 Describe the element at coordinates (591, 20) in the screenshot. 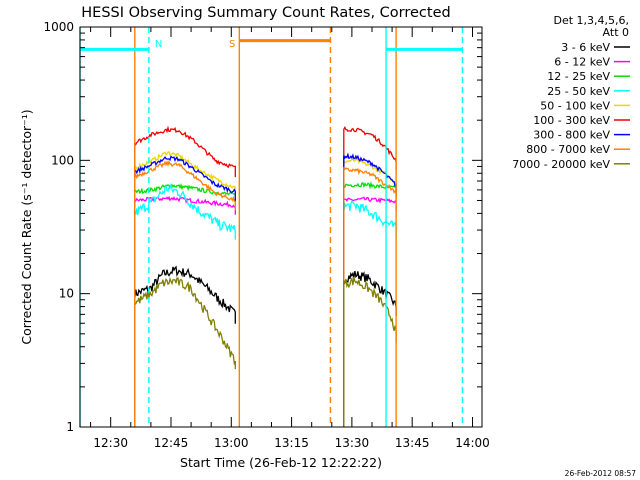

I see `legend-header-line-1: Det 1,3,4,5,6,` at that location.